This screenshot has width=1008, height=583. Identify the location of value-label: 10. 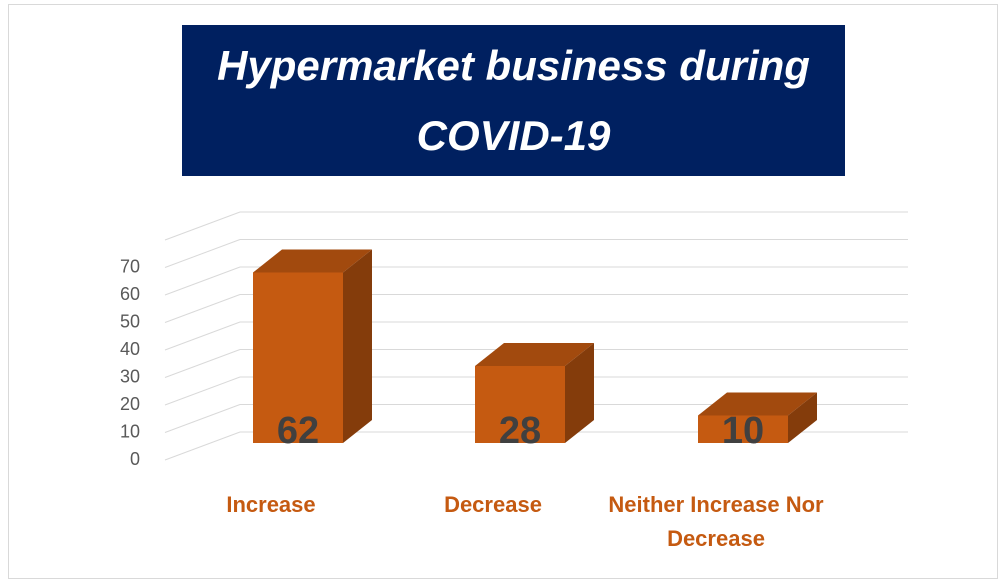
(743, 431).